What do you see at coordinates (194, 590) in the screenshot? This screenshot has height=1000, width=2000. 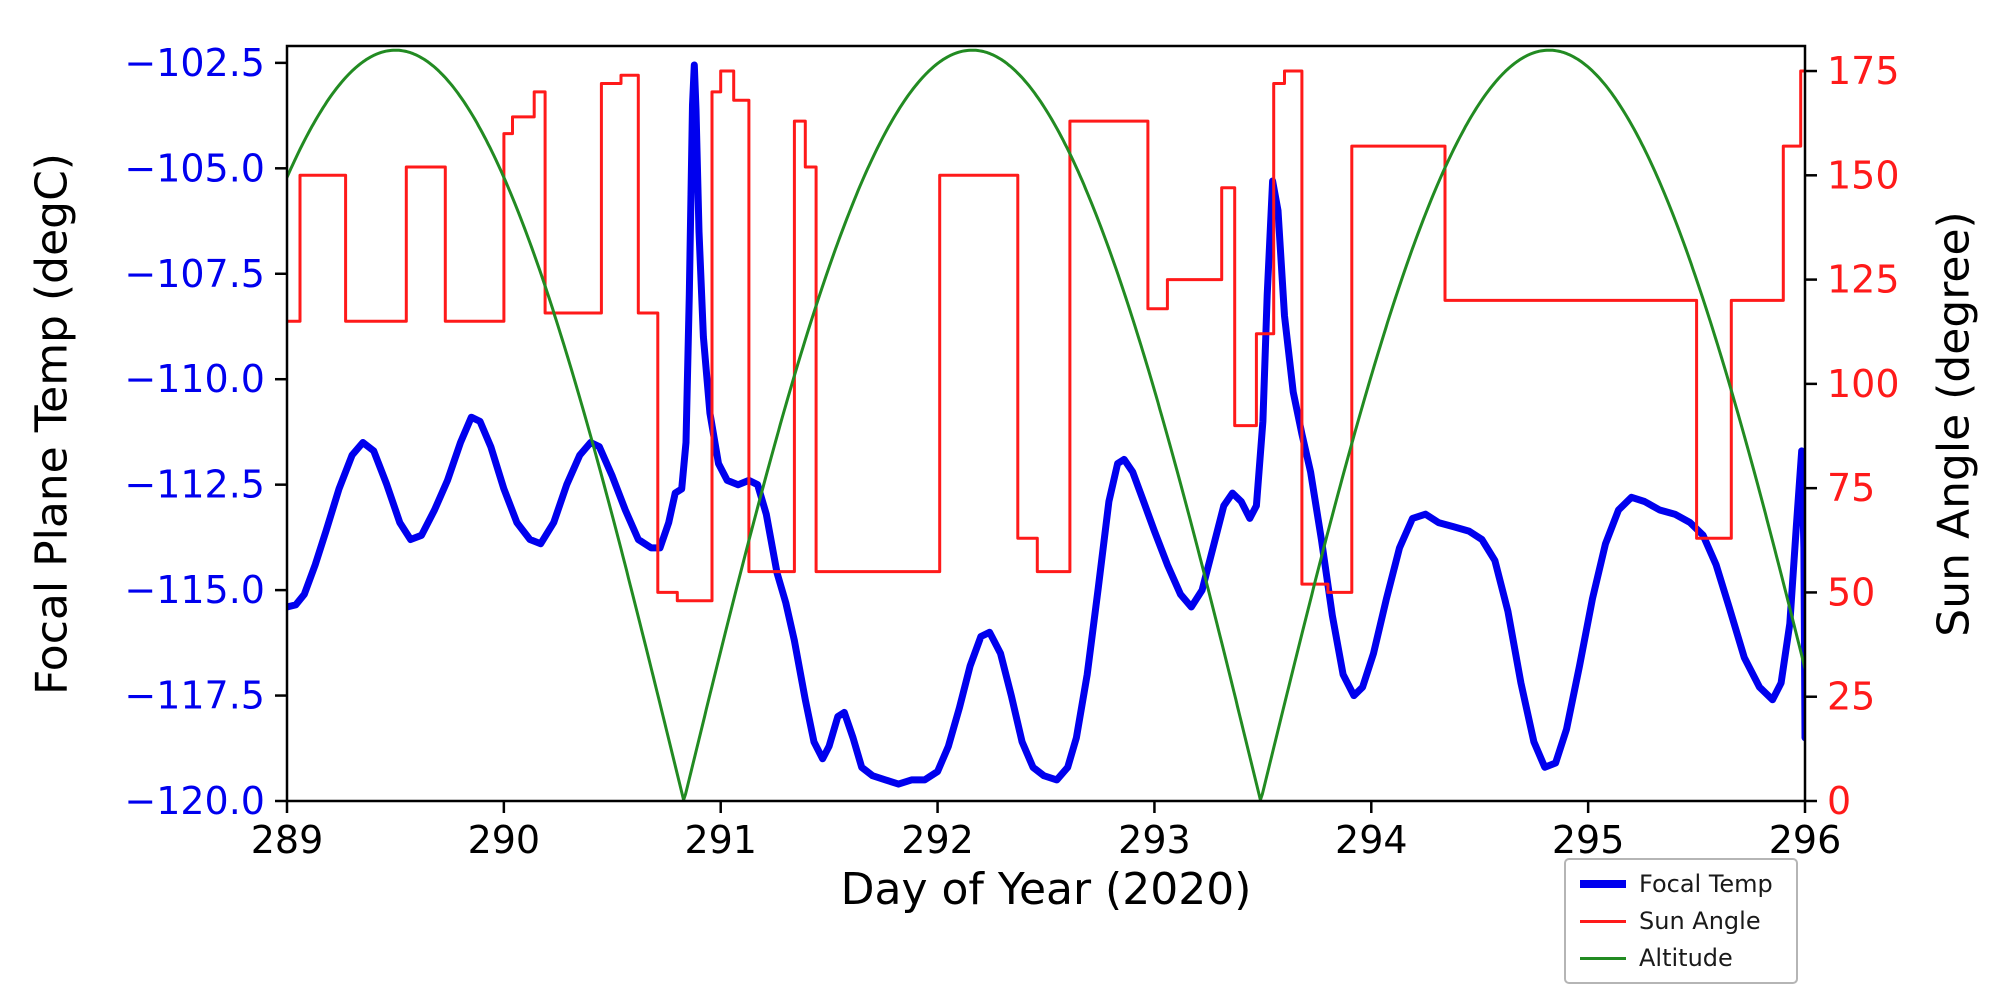 I see `left-y-tick-label: −115.0` at bounding box center [194, 590].